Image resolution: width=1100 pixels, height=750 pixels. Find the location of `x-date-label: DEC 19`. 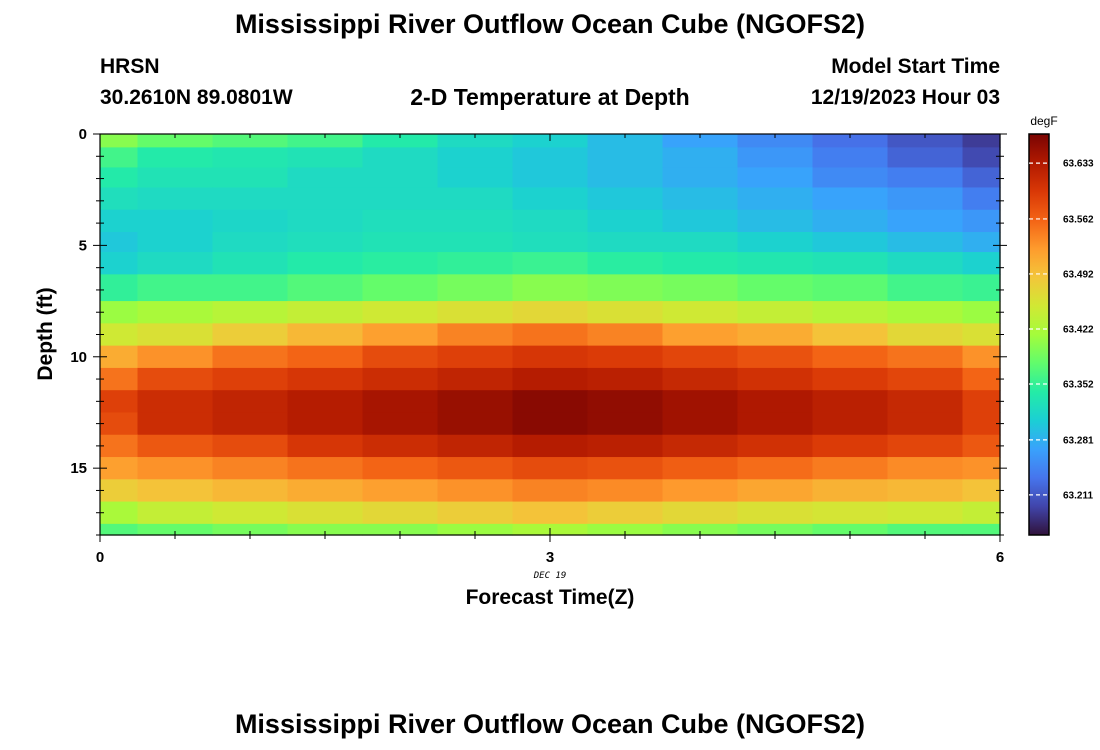

x-date-label: DEC 19 is located at coordinates (550, 576).